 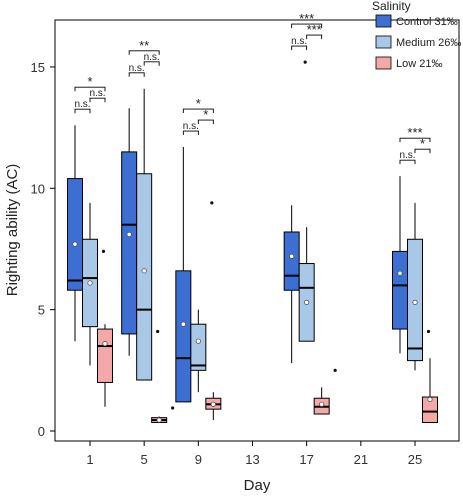 I want to click on box-day9-medium, so click(x=202, y=297).